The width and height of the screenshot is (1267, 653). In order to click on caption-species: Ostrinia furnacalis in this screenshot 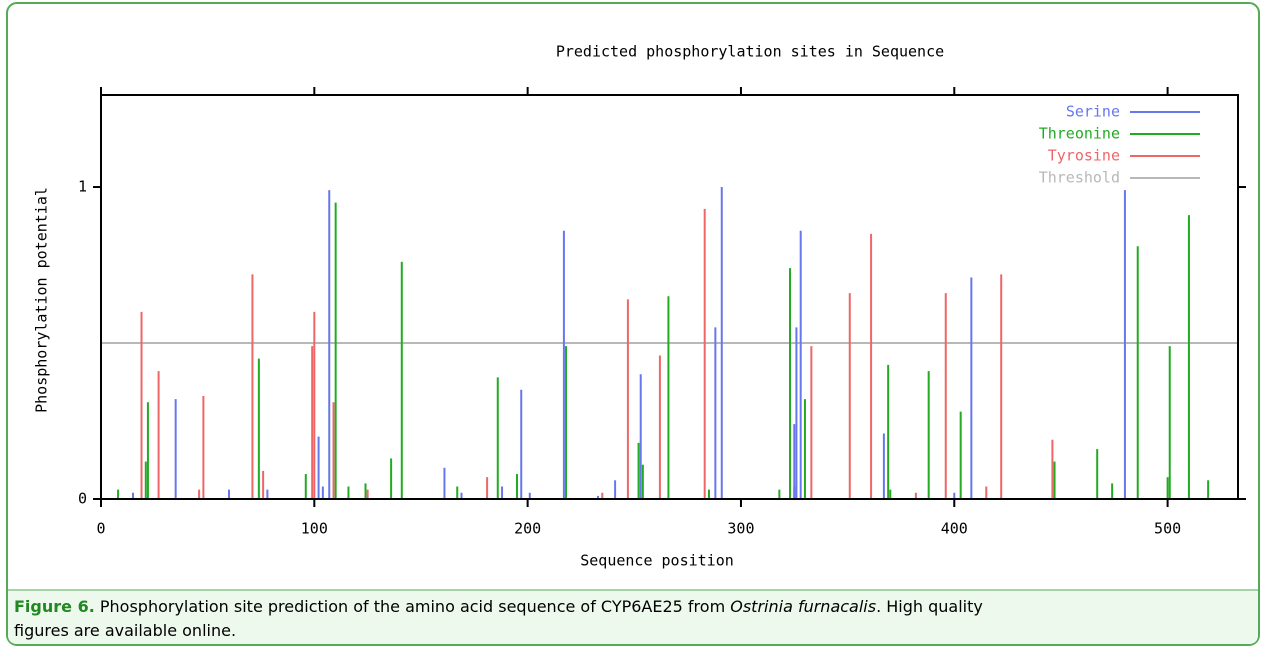, I will do `click(803, 606)`.